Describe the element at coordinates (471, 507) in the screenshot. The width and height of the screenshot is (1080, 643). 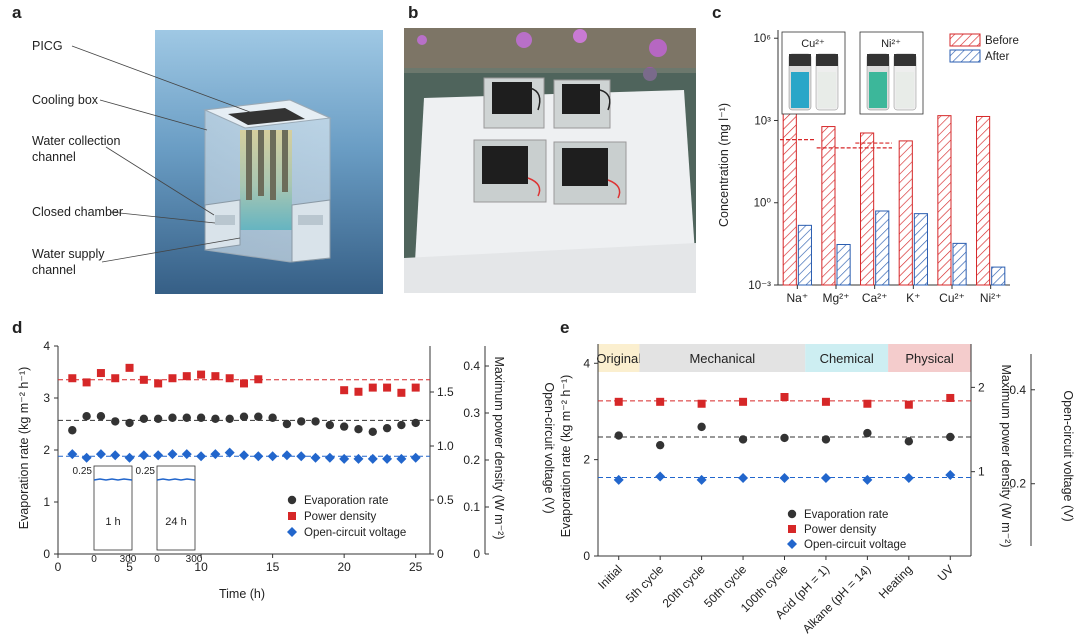
I see `d-y3-tick-label: 0.1` at that location.